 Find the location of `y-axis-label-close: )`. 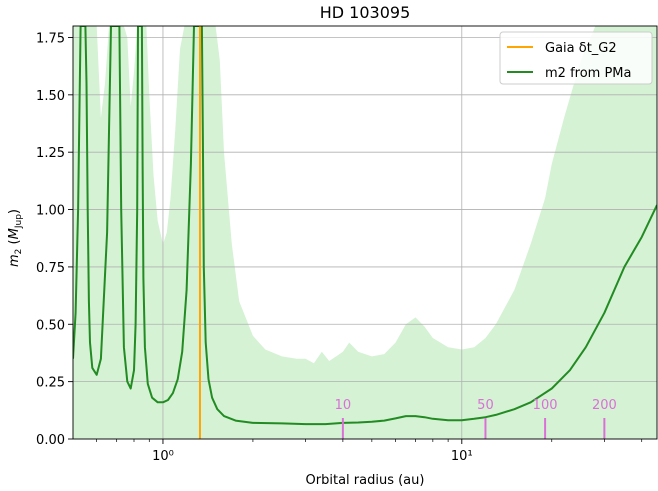

y-axis-label-close: ) is located at coordinates (14, 211).